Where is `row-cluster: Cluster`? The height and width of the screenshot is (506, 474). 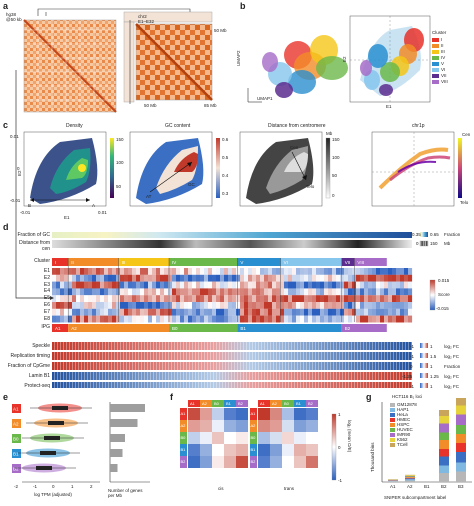
row-cluster: Cluster is located at coordinates (42, 261).